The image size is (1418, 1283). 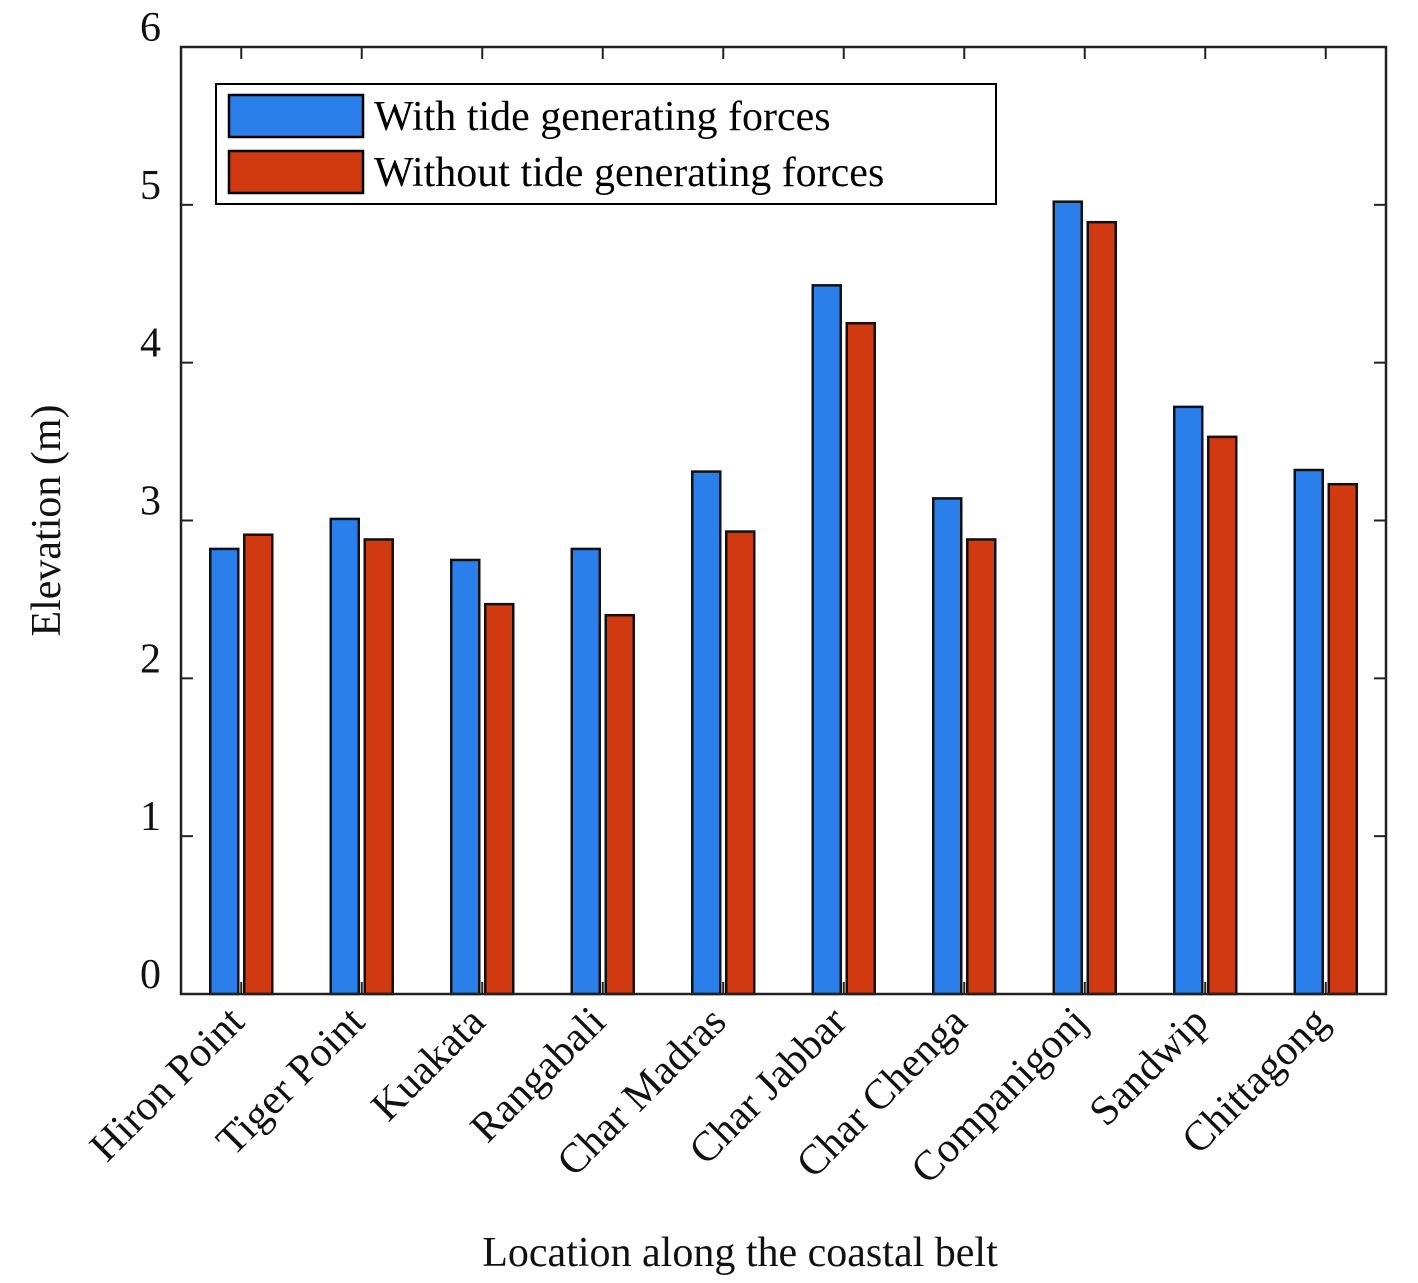 I want to click on legend-label-with-tide: With tide generating forces, so click(x=602, y=117).